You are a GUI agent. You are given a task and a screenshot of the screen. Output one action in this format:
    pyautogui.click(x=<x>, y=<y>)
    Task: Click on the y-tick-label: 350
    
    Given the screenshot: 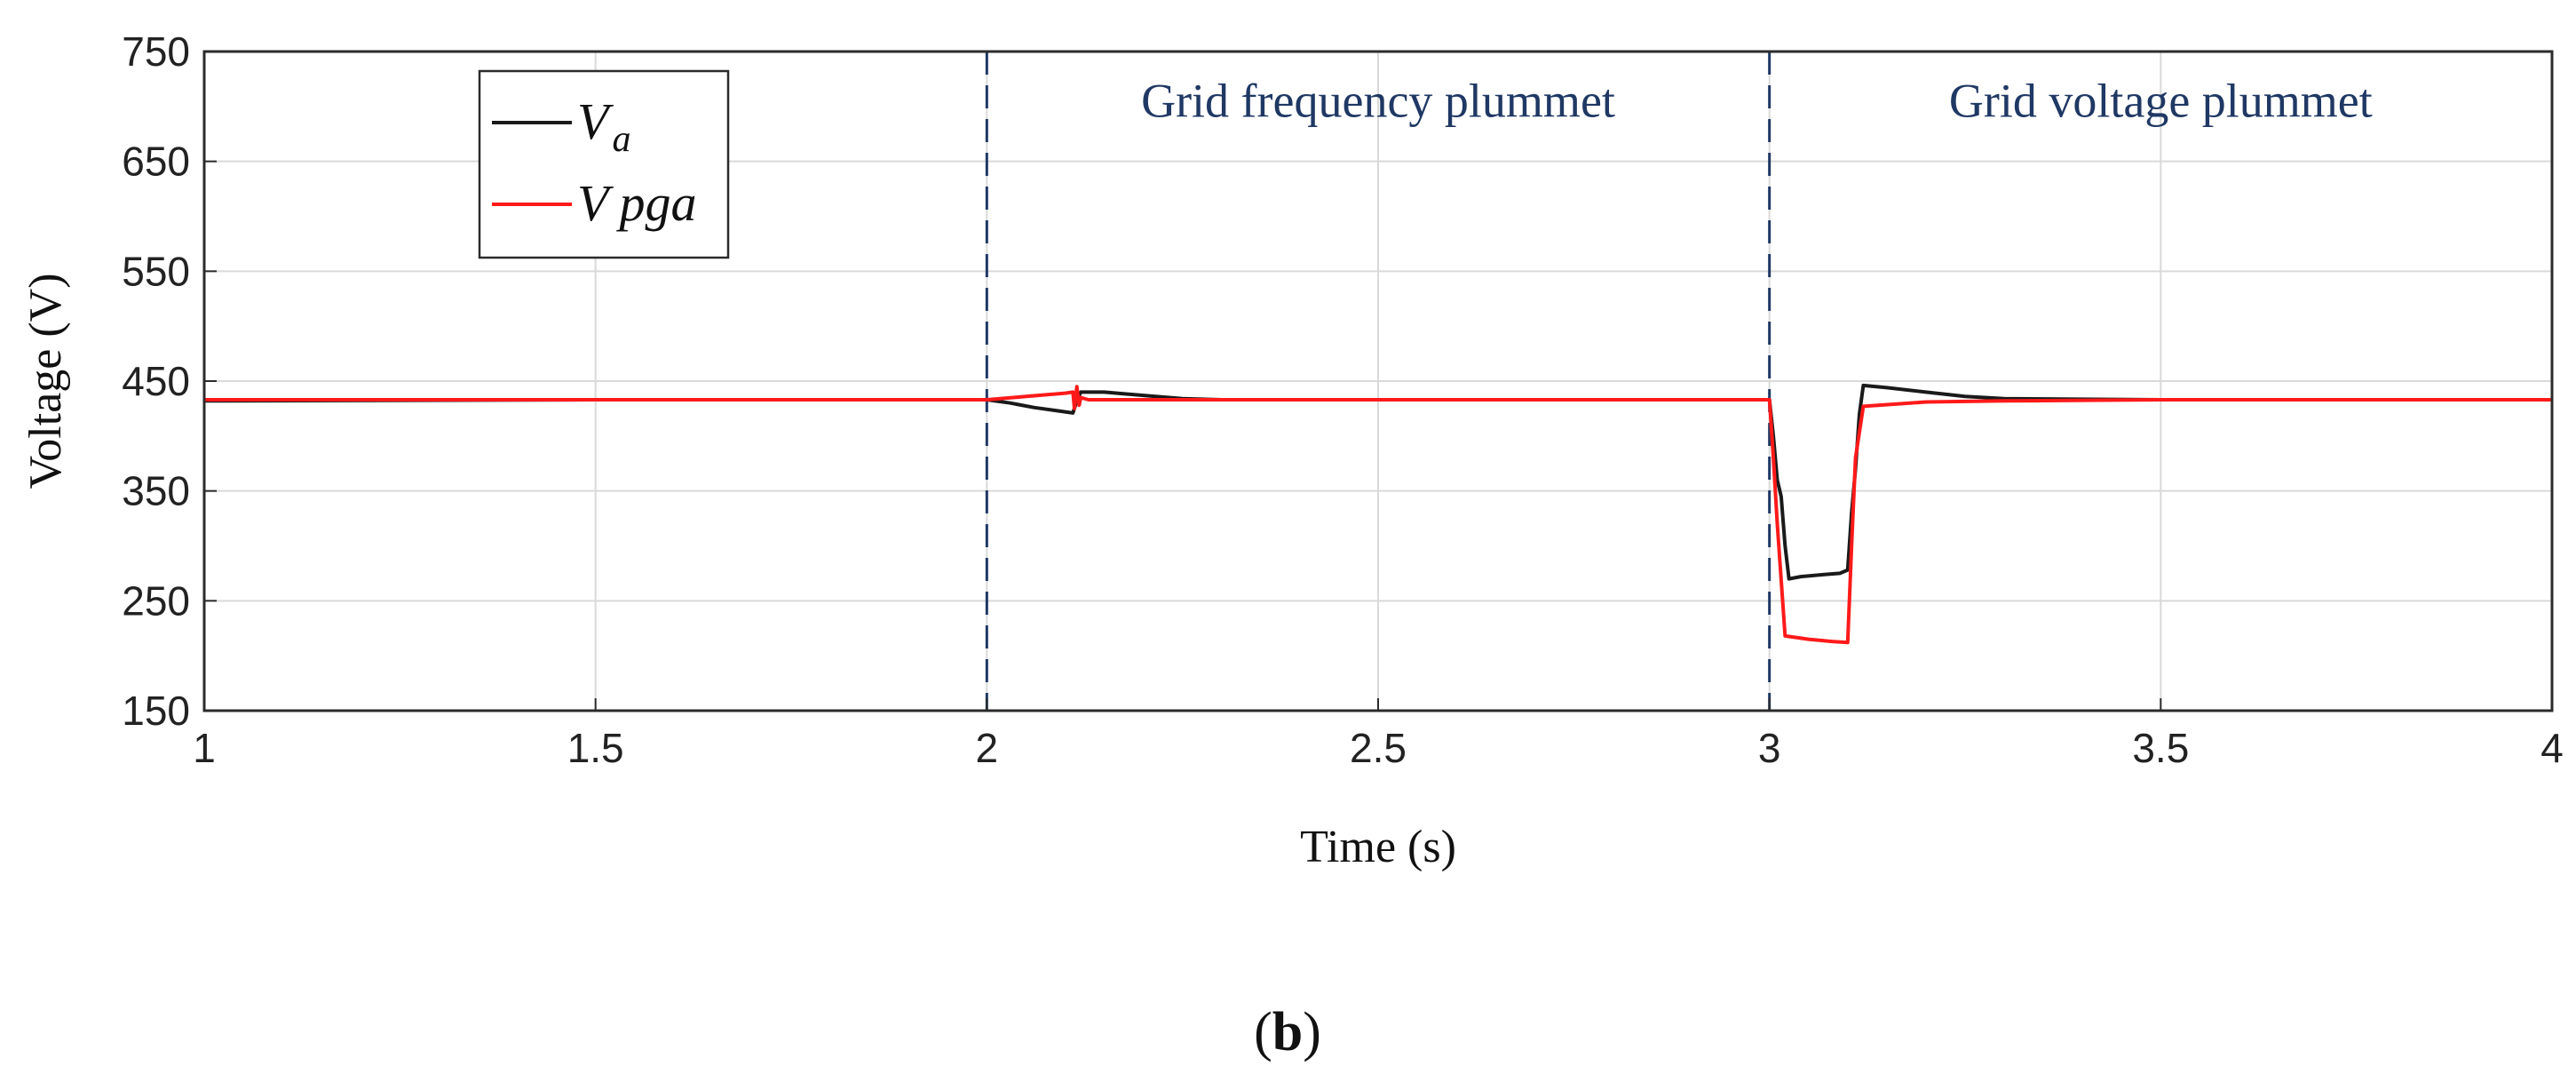 What is the action you would take?
    pyautogui.click(x=156, y=491)
    